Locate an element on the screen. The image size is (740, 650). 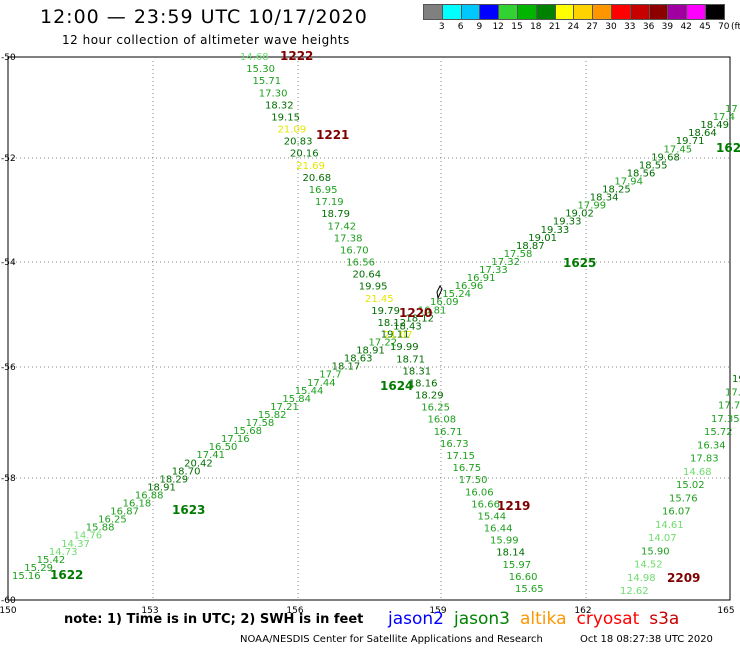
wave-height-value: 16.87 is located at coordinates (124, 512).